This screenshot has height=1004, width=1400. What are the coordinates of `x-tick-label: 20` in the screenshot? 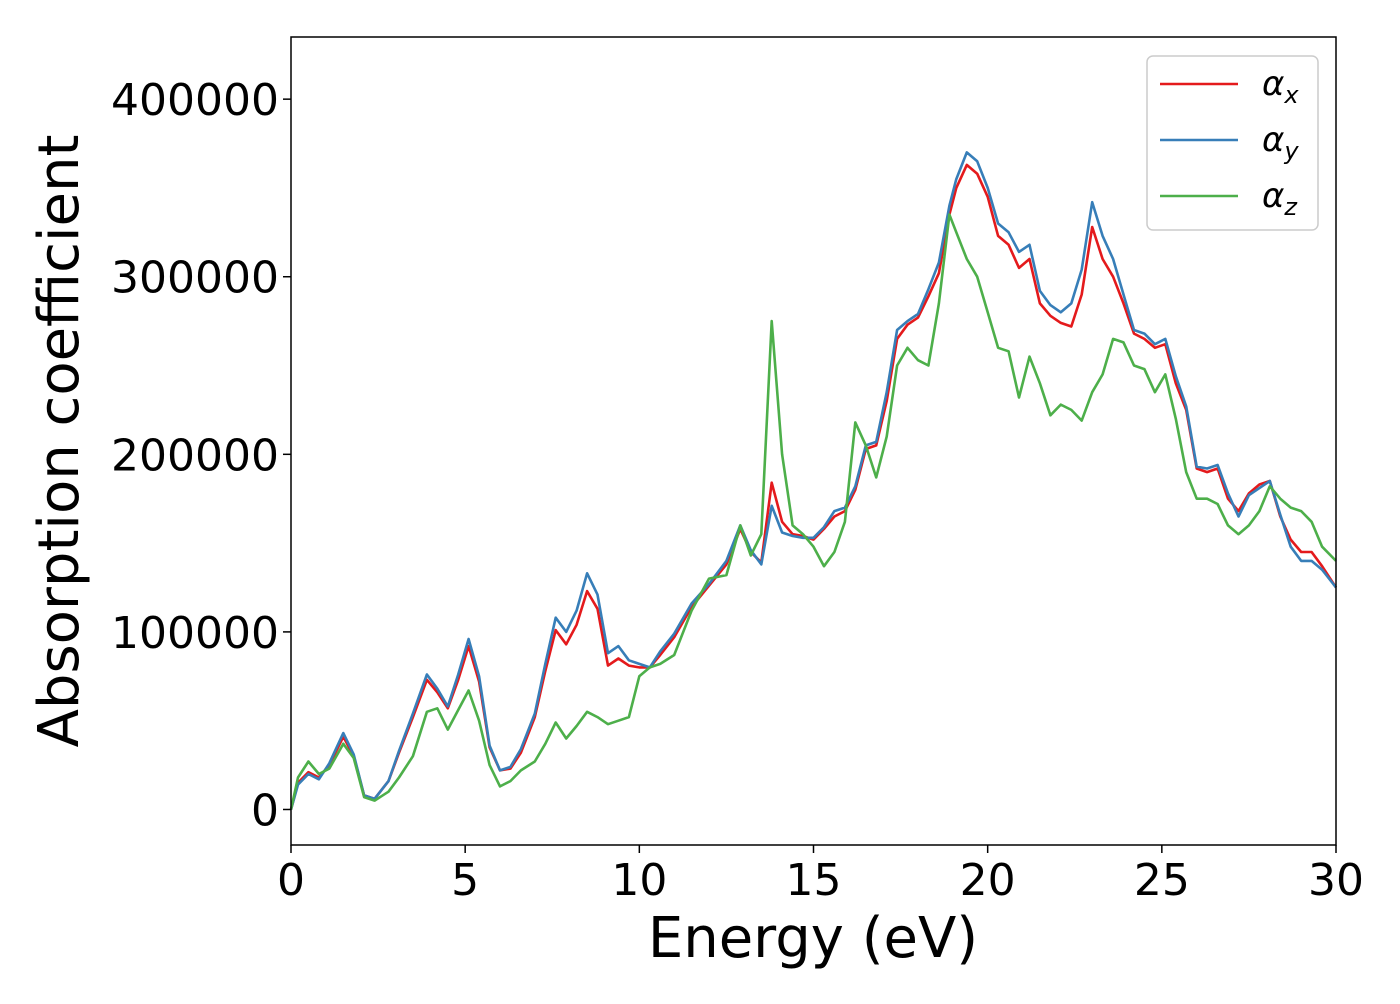 It's located at (988, 880).